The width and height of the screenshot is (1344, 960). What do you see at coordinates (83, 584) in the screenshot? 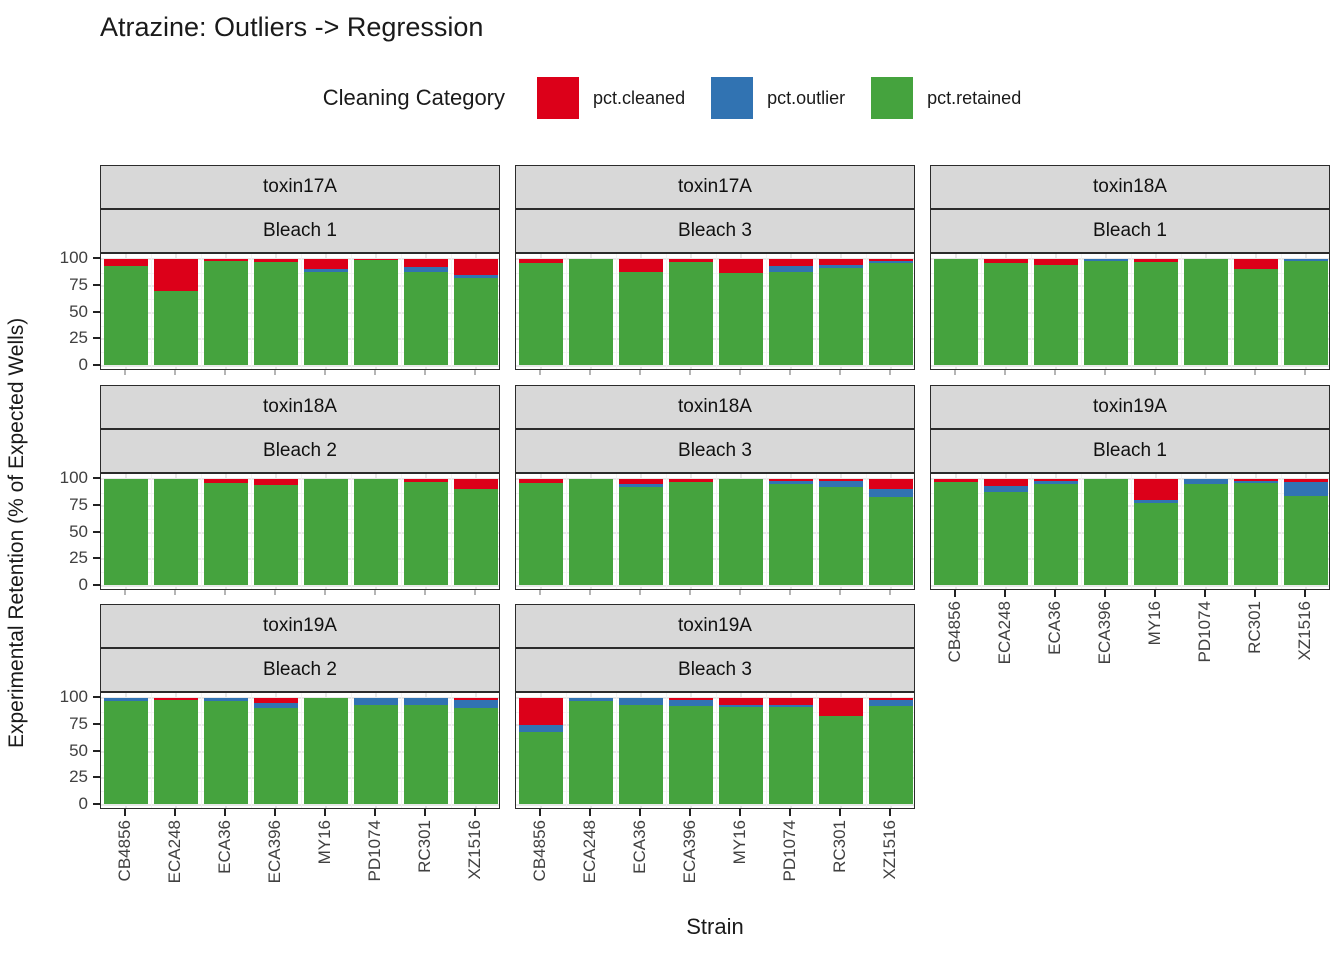
I see `y-tick-label: 0` at bounding box center [83, 584].